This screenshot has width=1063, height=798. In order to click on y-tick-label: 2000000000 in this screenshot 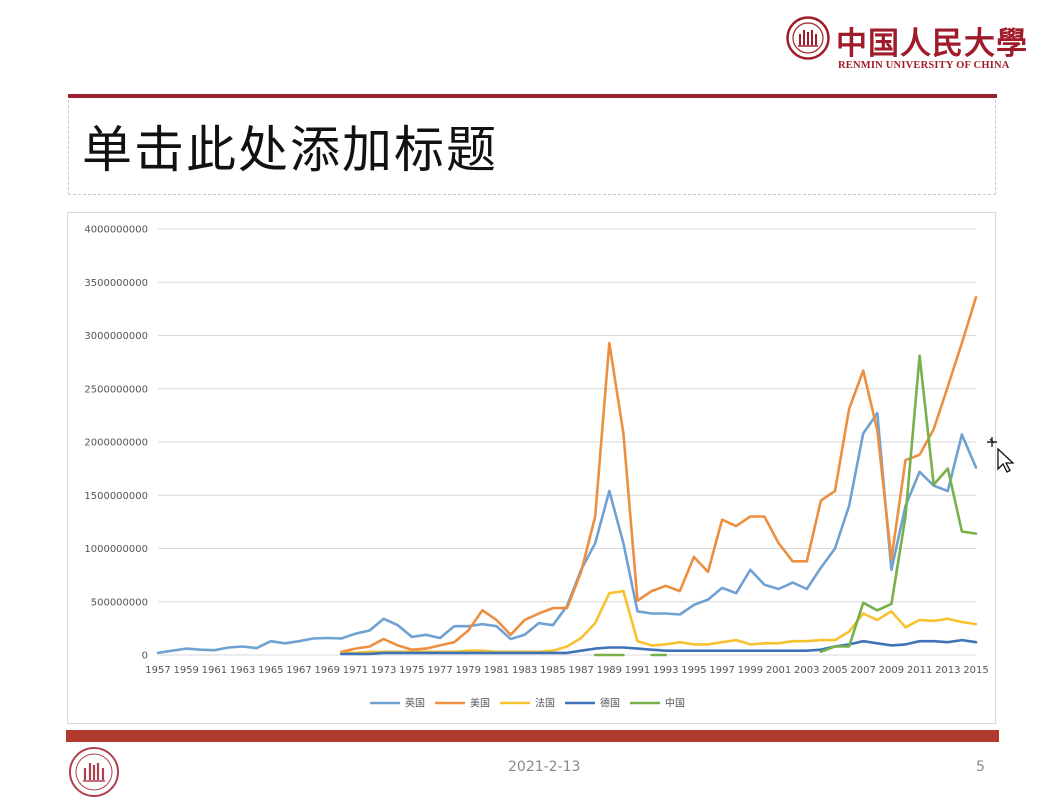, I will do `click(116, 443)`.